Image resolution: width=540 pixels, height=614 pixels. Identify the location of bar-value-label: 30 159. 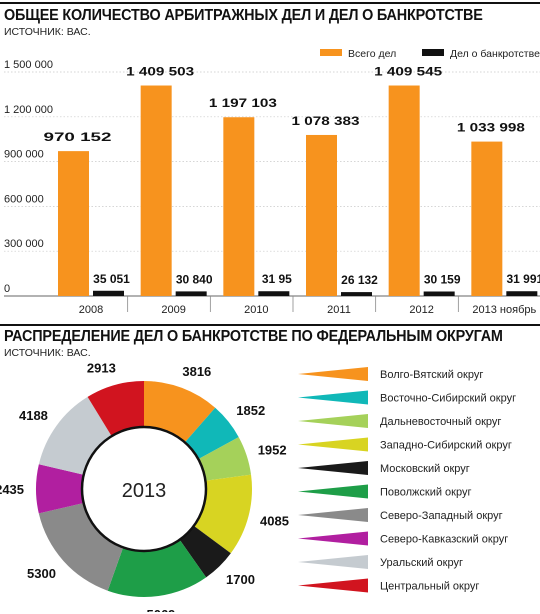
(442, 279).